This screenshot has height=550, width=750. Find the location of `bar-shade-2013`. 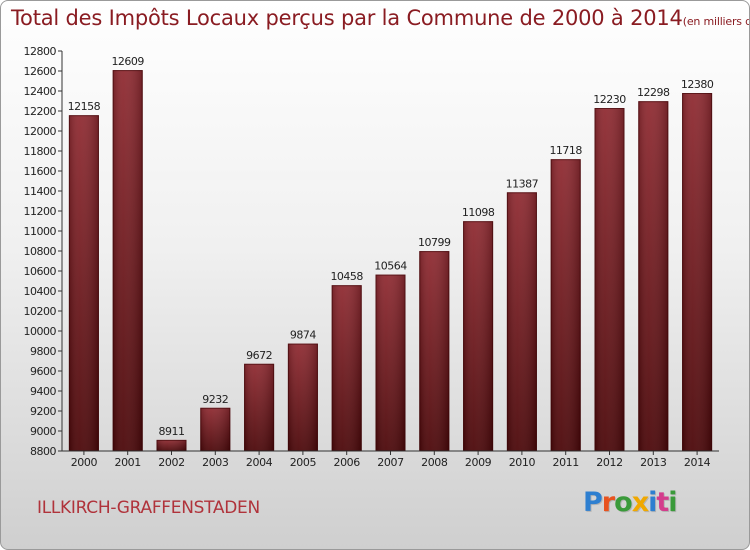

bar-shade-2013 is located at coordinates (653, 276).